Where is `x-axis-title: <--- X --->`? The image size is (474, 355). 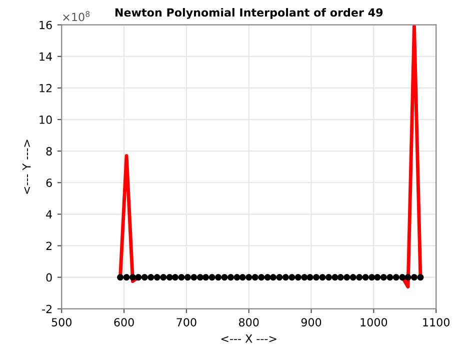 x-axis-title: <--- X ---> is located at coordinates (248, 338).